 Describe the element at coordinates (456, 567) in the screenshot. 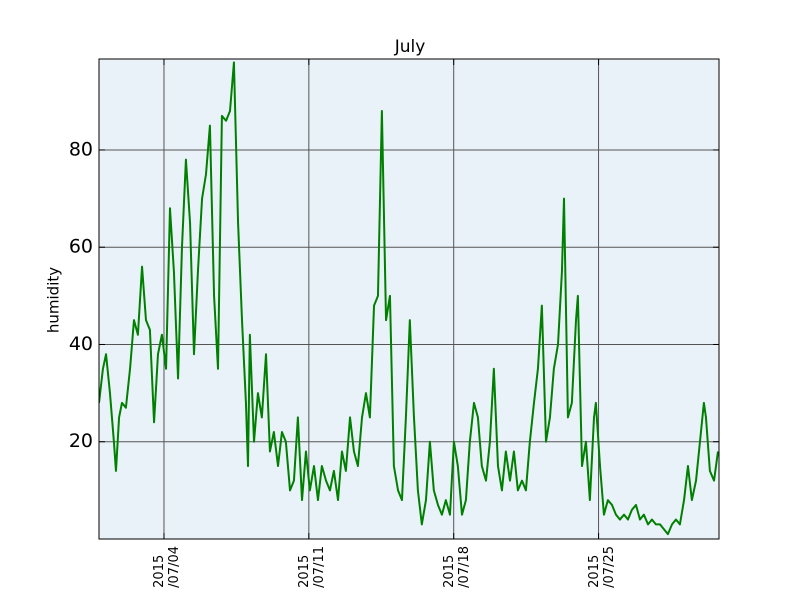

I see `x-tick-label: 2015 /07/18` at that location.